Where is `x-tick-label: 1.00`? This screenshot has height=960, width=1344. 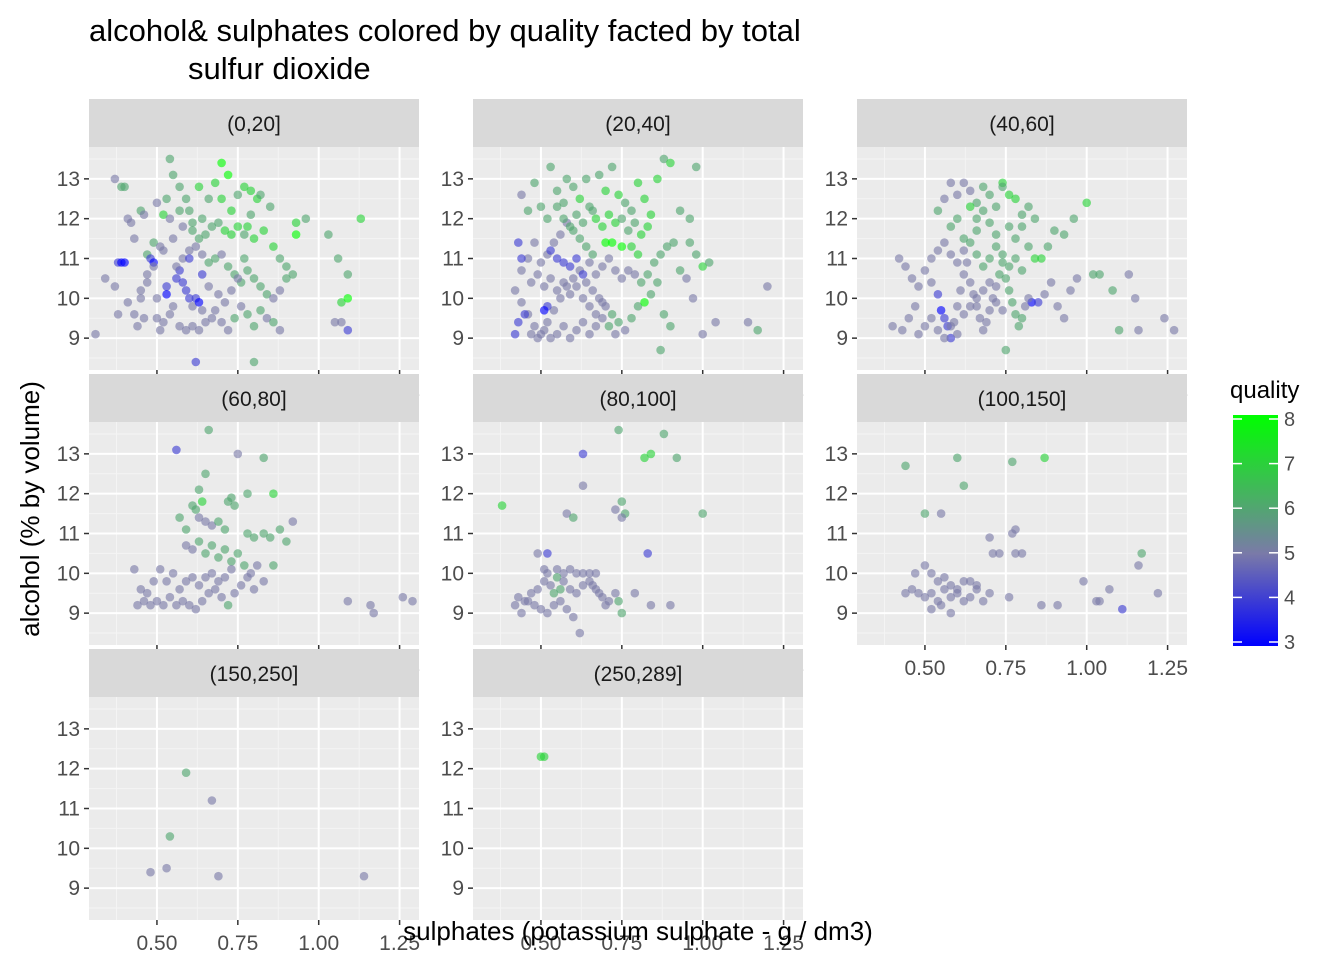 x-tick-label: 1.00 is located at coordinates (702, 943).